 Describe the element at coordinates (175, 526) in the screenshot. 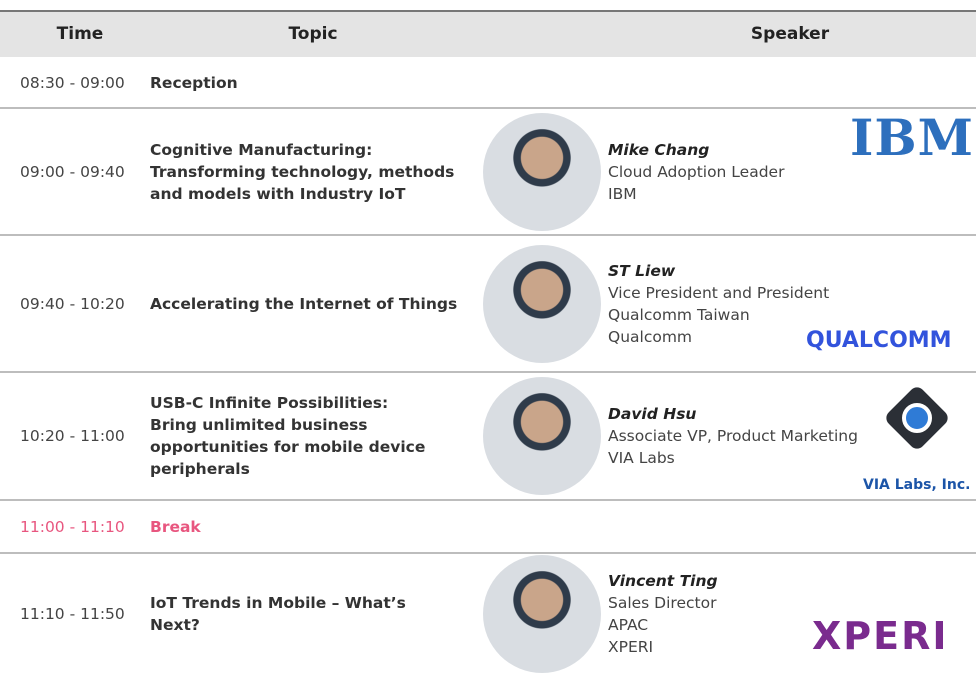

I see `topic-line: Break` at that location.